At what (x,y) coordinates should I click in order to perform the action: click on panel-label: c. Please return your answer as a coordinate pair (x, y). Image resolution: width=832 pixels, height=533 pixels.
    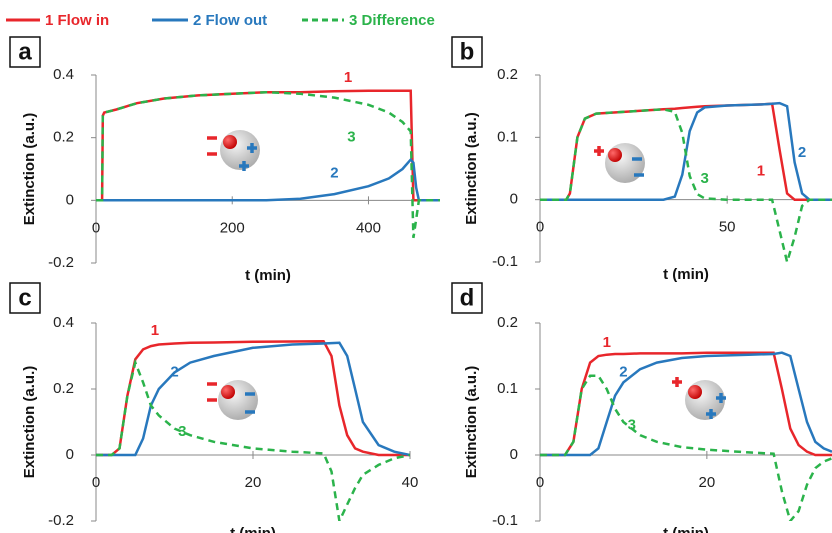
    Looking at the image, I should click on (24, 297).